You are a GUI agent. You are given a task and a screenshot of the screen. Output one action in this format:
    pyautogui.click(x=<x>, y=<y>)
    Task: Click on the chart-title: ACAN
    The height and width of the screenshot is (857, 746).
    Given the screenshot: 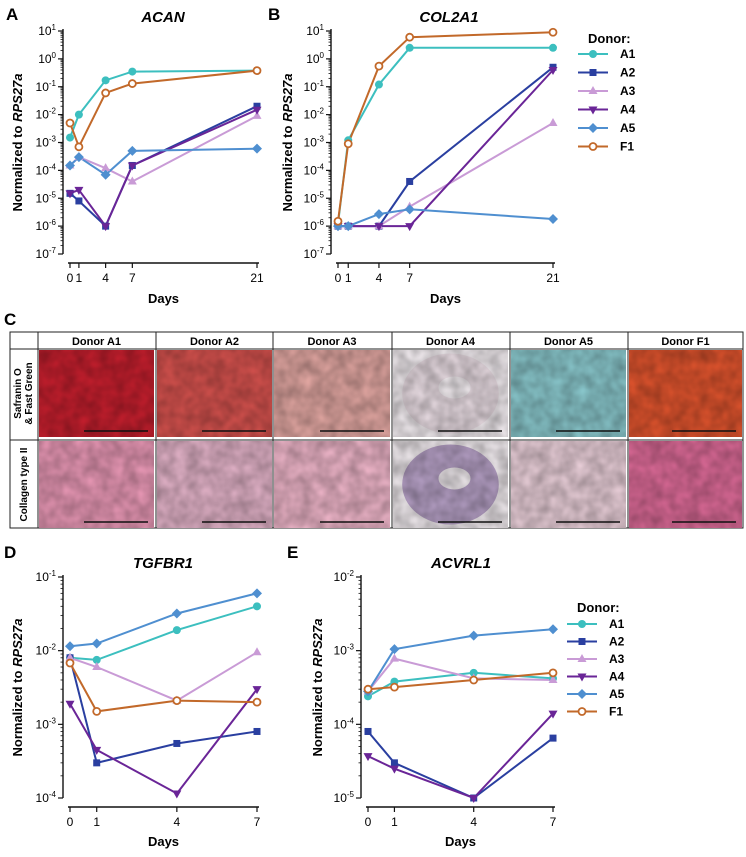 What is the action you would take?
    pyautogui.click(x=162, y=17)
    